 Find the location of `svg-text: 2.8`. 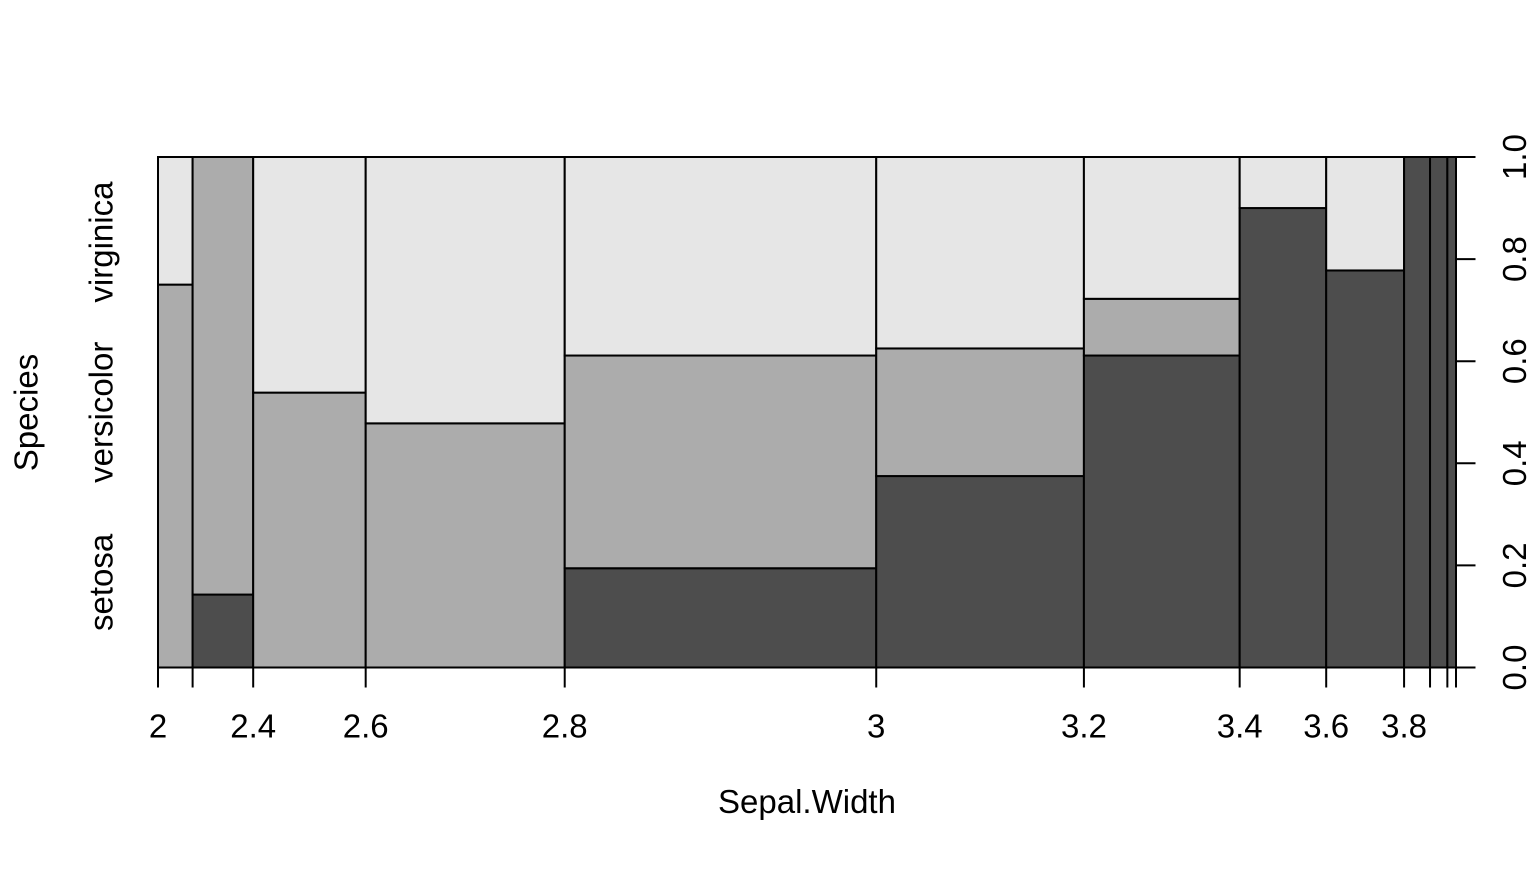

svg-text: 2.8 is located at coordinates (565, 726).